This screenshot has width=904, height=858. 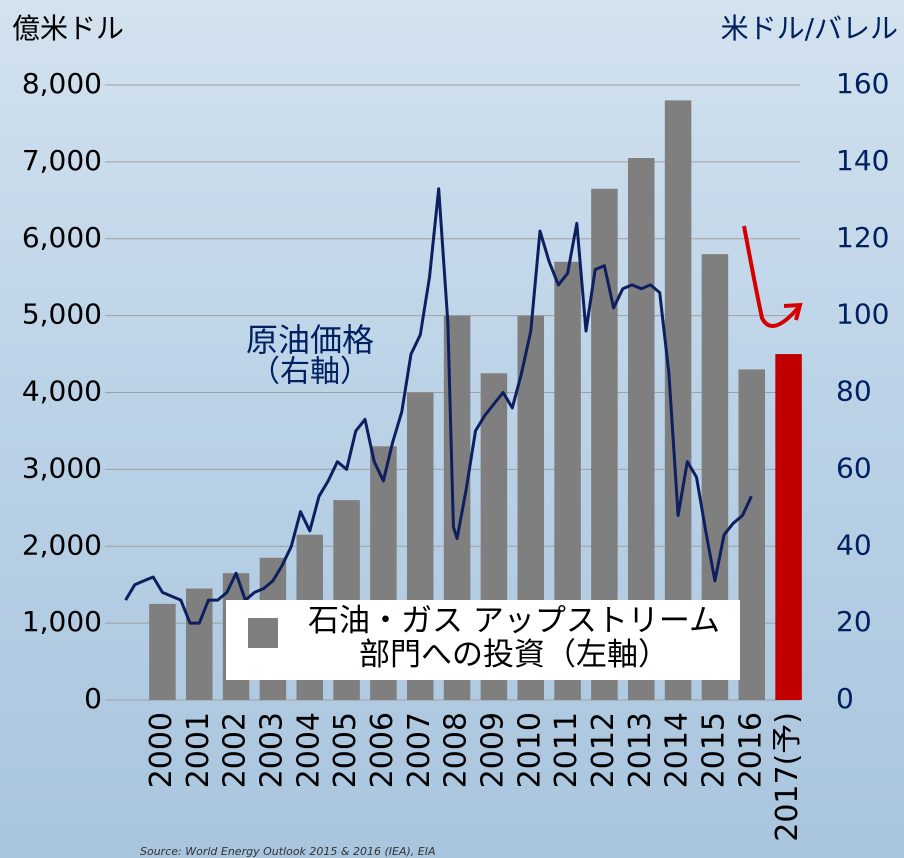 I want to click on x-tick-label: 2004, so click(x=308, y=750).